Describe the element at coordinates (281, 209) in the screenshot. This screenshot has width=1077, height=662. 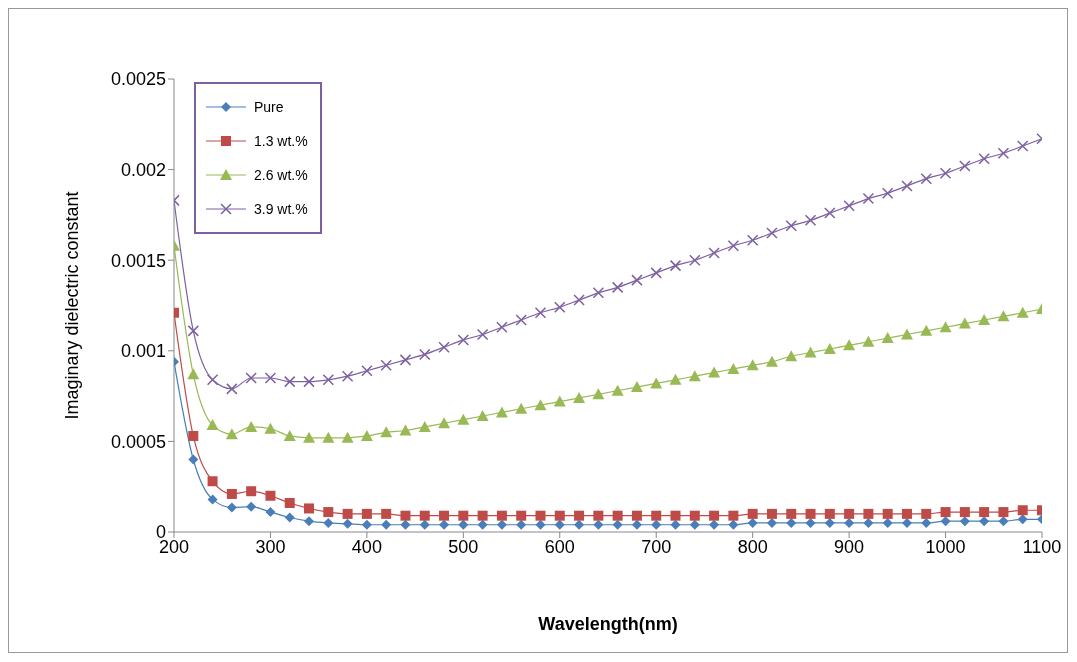
I see `legend-label: 3.9 wt.%` at that location.